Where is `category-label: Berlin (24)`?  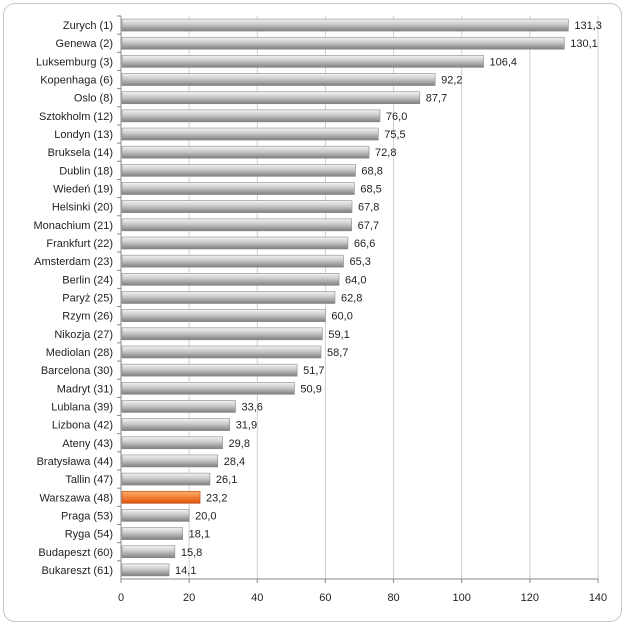 category-label: Berlin (24) is located at coordinates (87, 280).